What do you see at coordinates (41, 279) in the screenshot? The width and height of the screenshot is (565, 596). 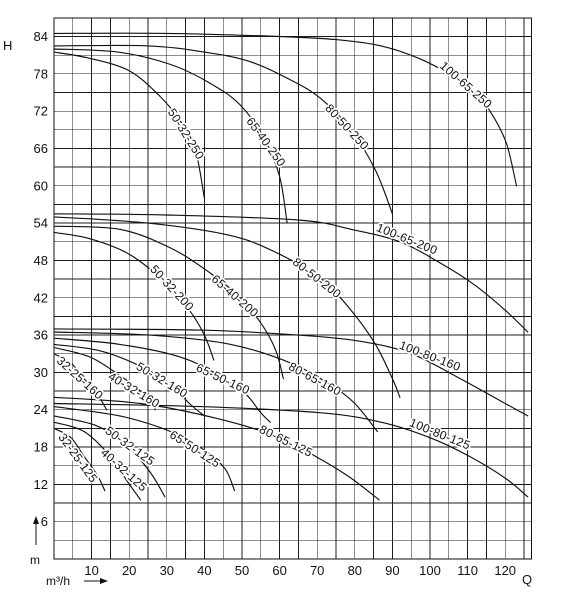 I see `y-axis-ticks: 6 12 18 24 30 36 42 48 54 60 66 72 78 84` at bounding box center [41, 279].